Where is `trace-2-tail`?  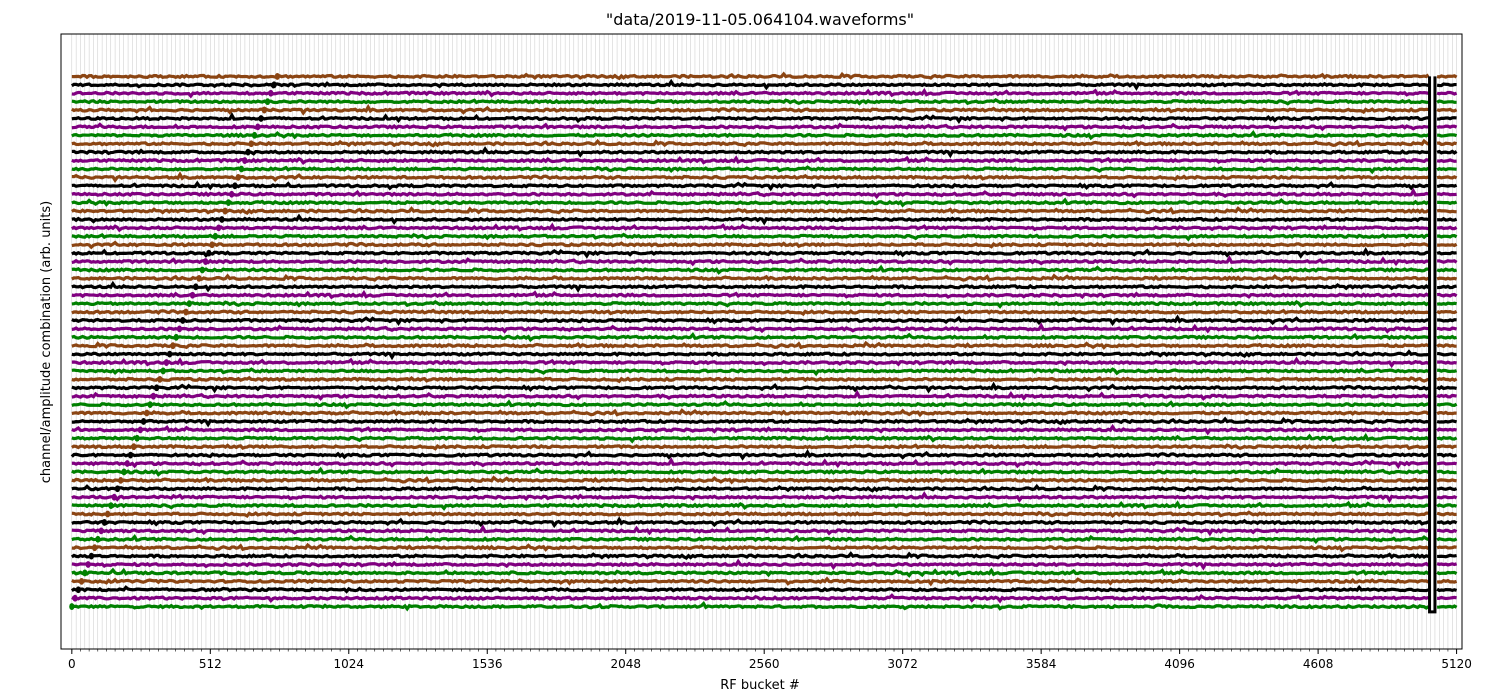
trace-2-tail is located at coordinates (1447, 598).